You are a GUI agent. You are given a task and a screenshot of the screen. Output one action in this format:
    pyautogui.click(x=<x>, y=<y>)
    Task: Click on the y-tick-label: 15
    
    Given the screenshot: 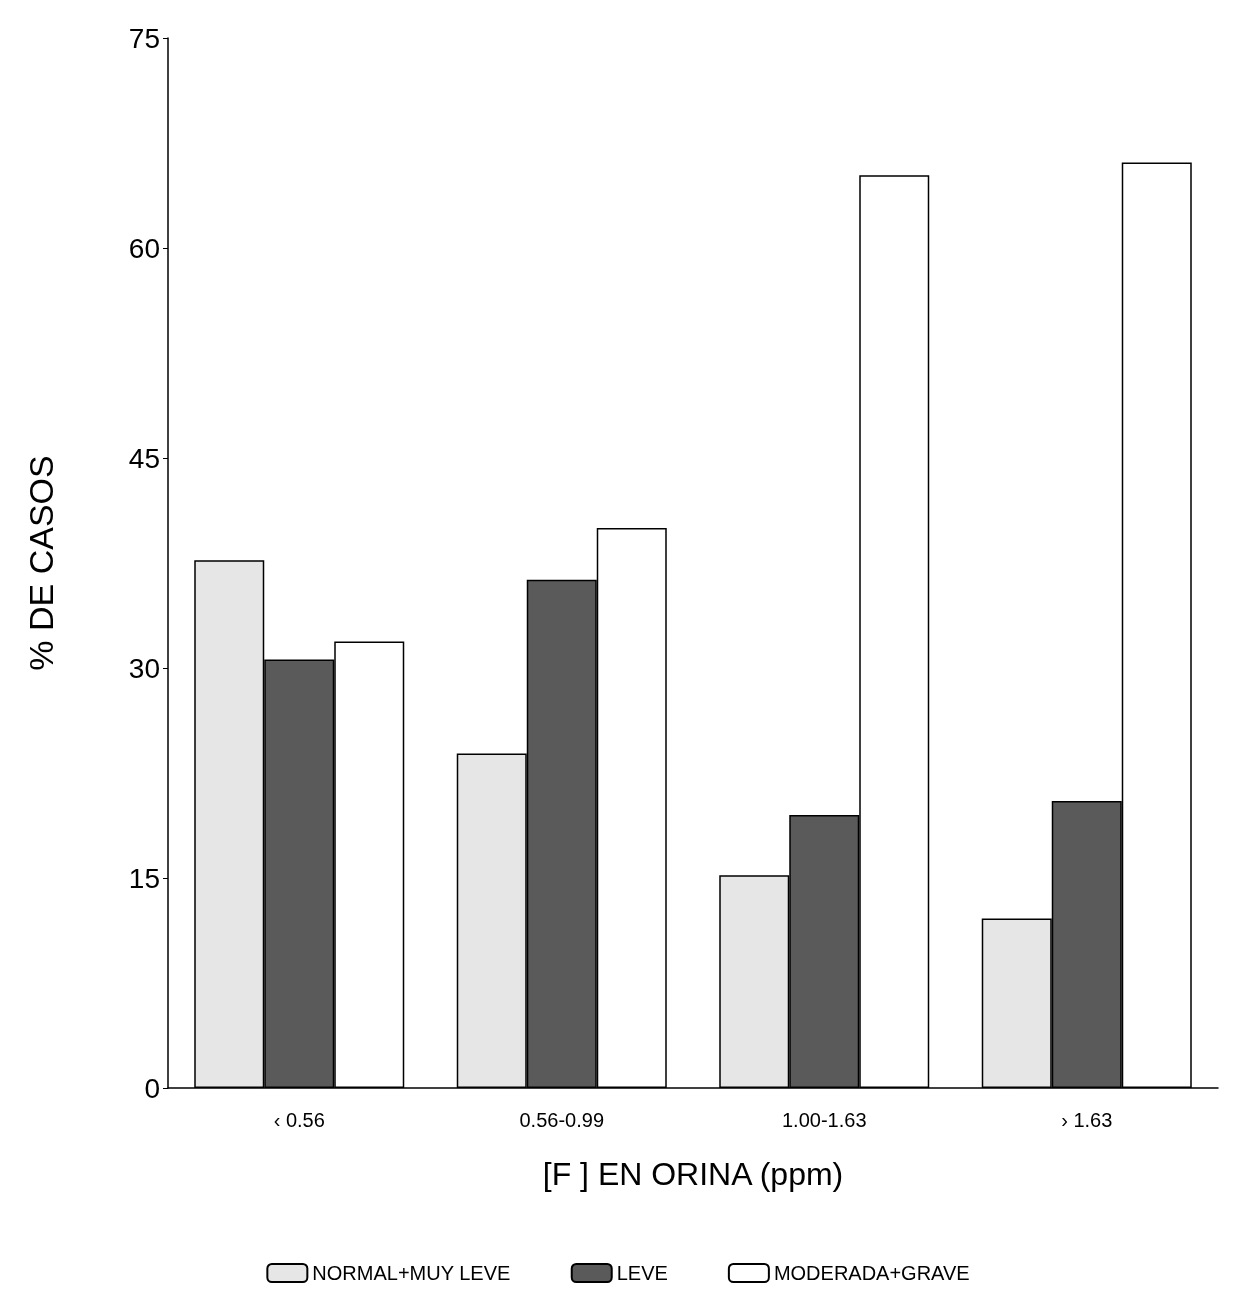 What is the action you would take?
    pyautogui.click(x=144, y=878)
    